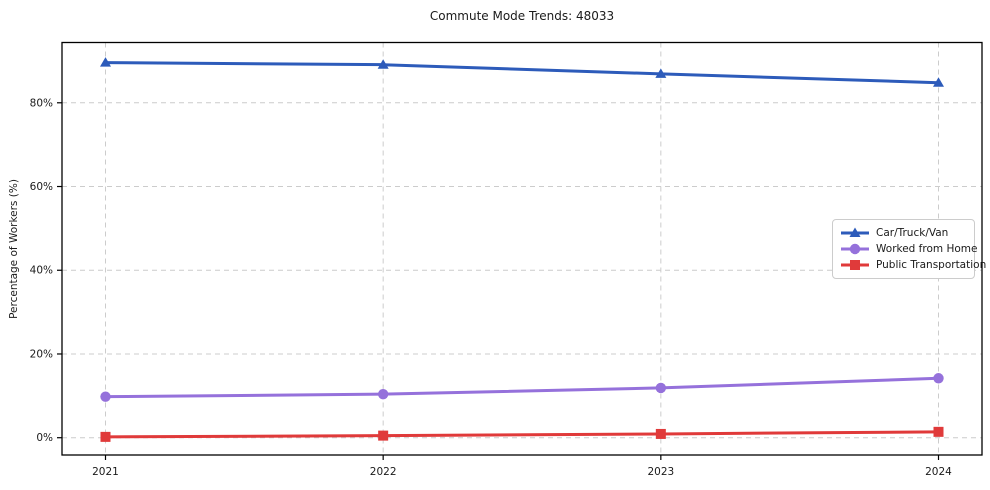 This screenshot has height=490, width=990. What do you see at coordinates (105, 472) in the screenshot?
I see `x-tick-label: 2021` at bounding box center [105, 472].